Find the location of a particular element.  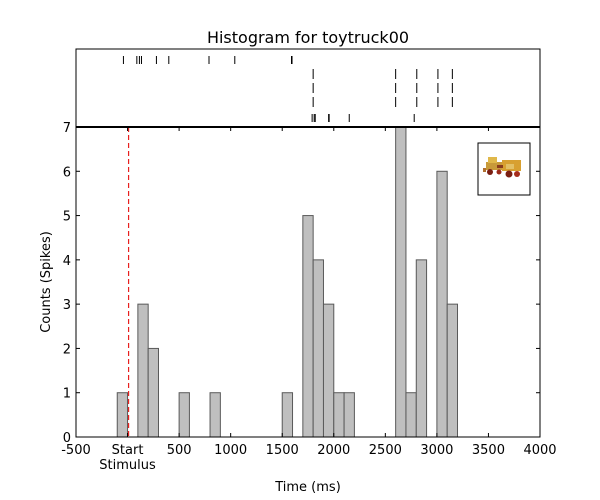

chart-title: Histogram for toytruck00 is located at coordinates (308, 37).